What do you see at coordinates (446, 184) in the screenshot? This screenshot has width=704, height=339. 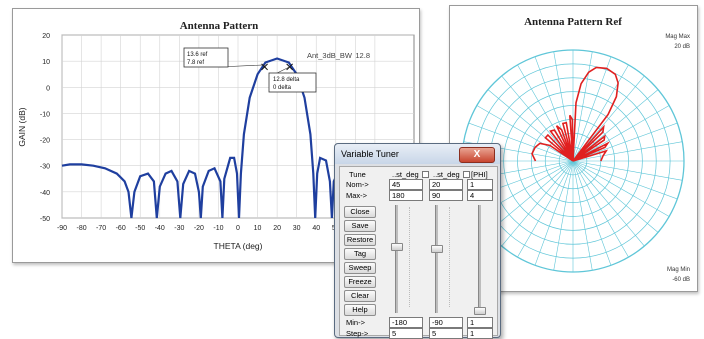 I see `nom-input-2: 20` at bounding box center [446, 184].